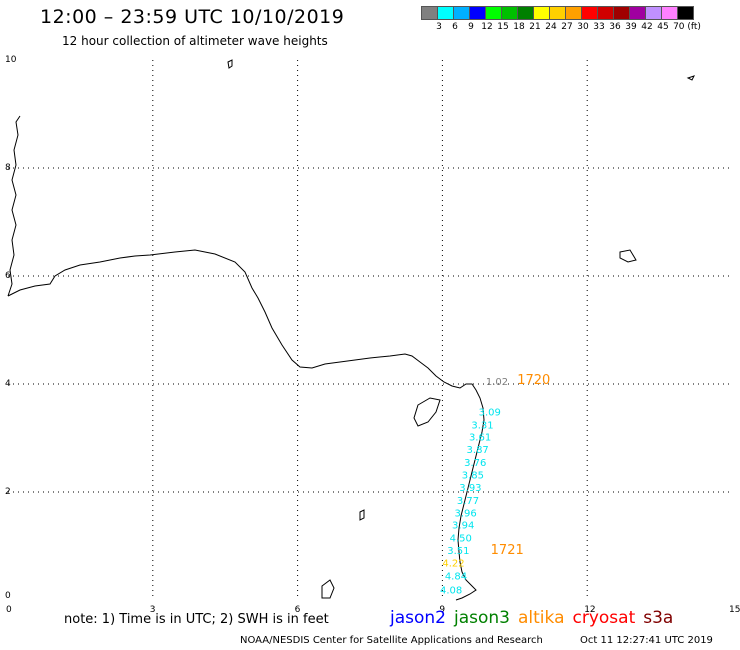 Image resolution: width=740 pixels, height=650 pixels. What do you see at coordinates (362, 515) in the screenshot?
I see `tiny-island-mid` at bounding box center [362, 515].